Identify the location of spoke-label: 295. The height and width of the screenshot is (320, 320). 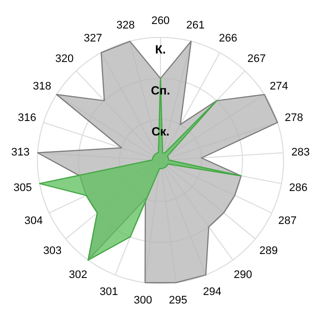
(178, 300).